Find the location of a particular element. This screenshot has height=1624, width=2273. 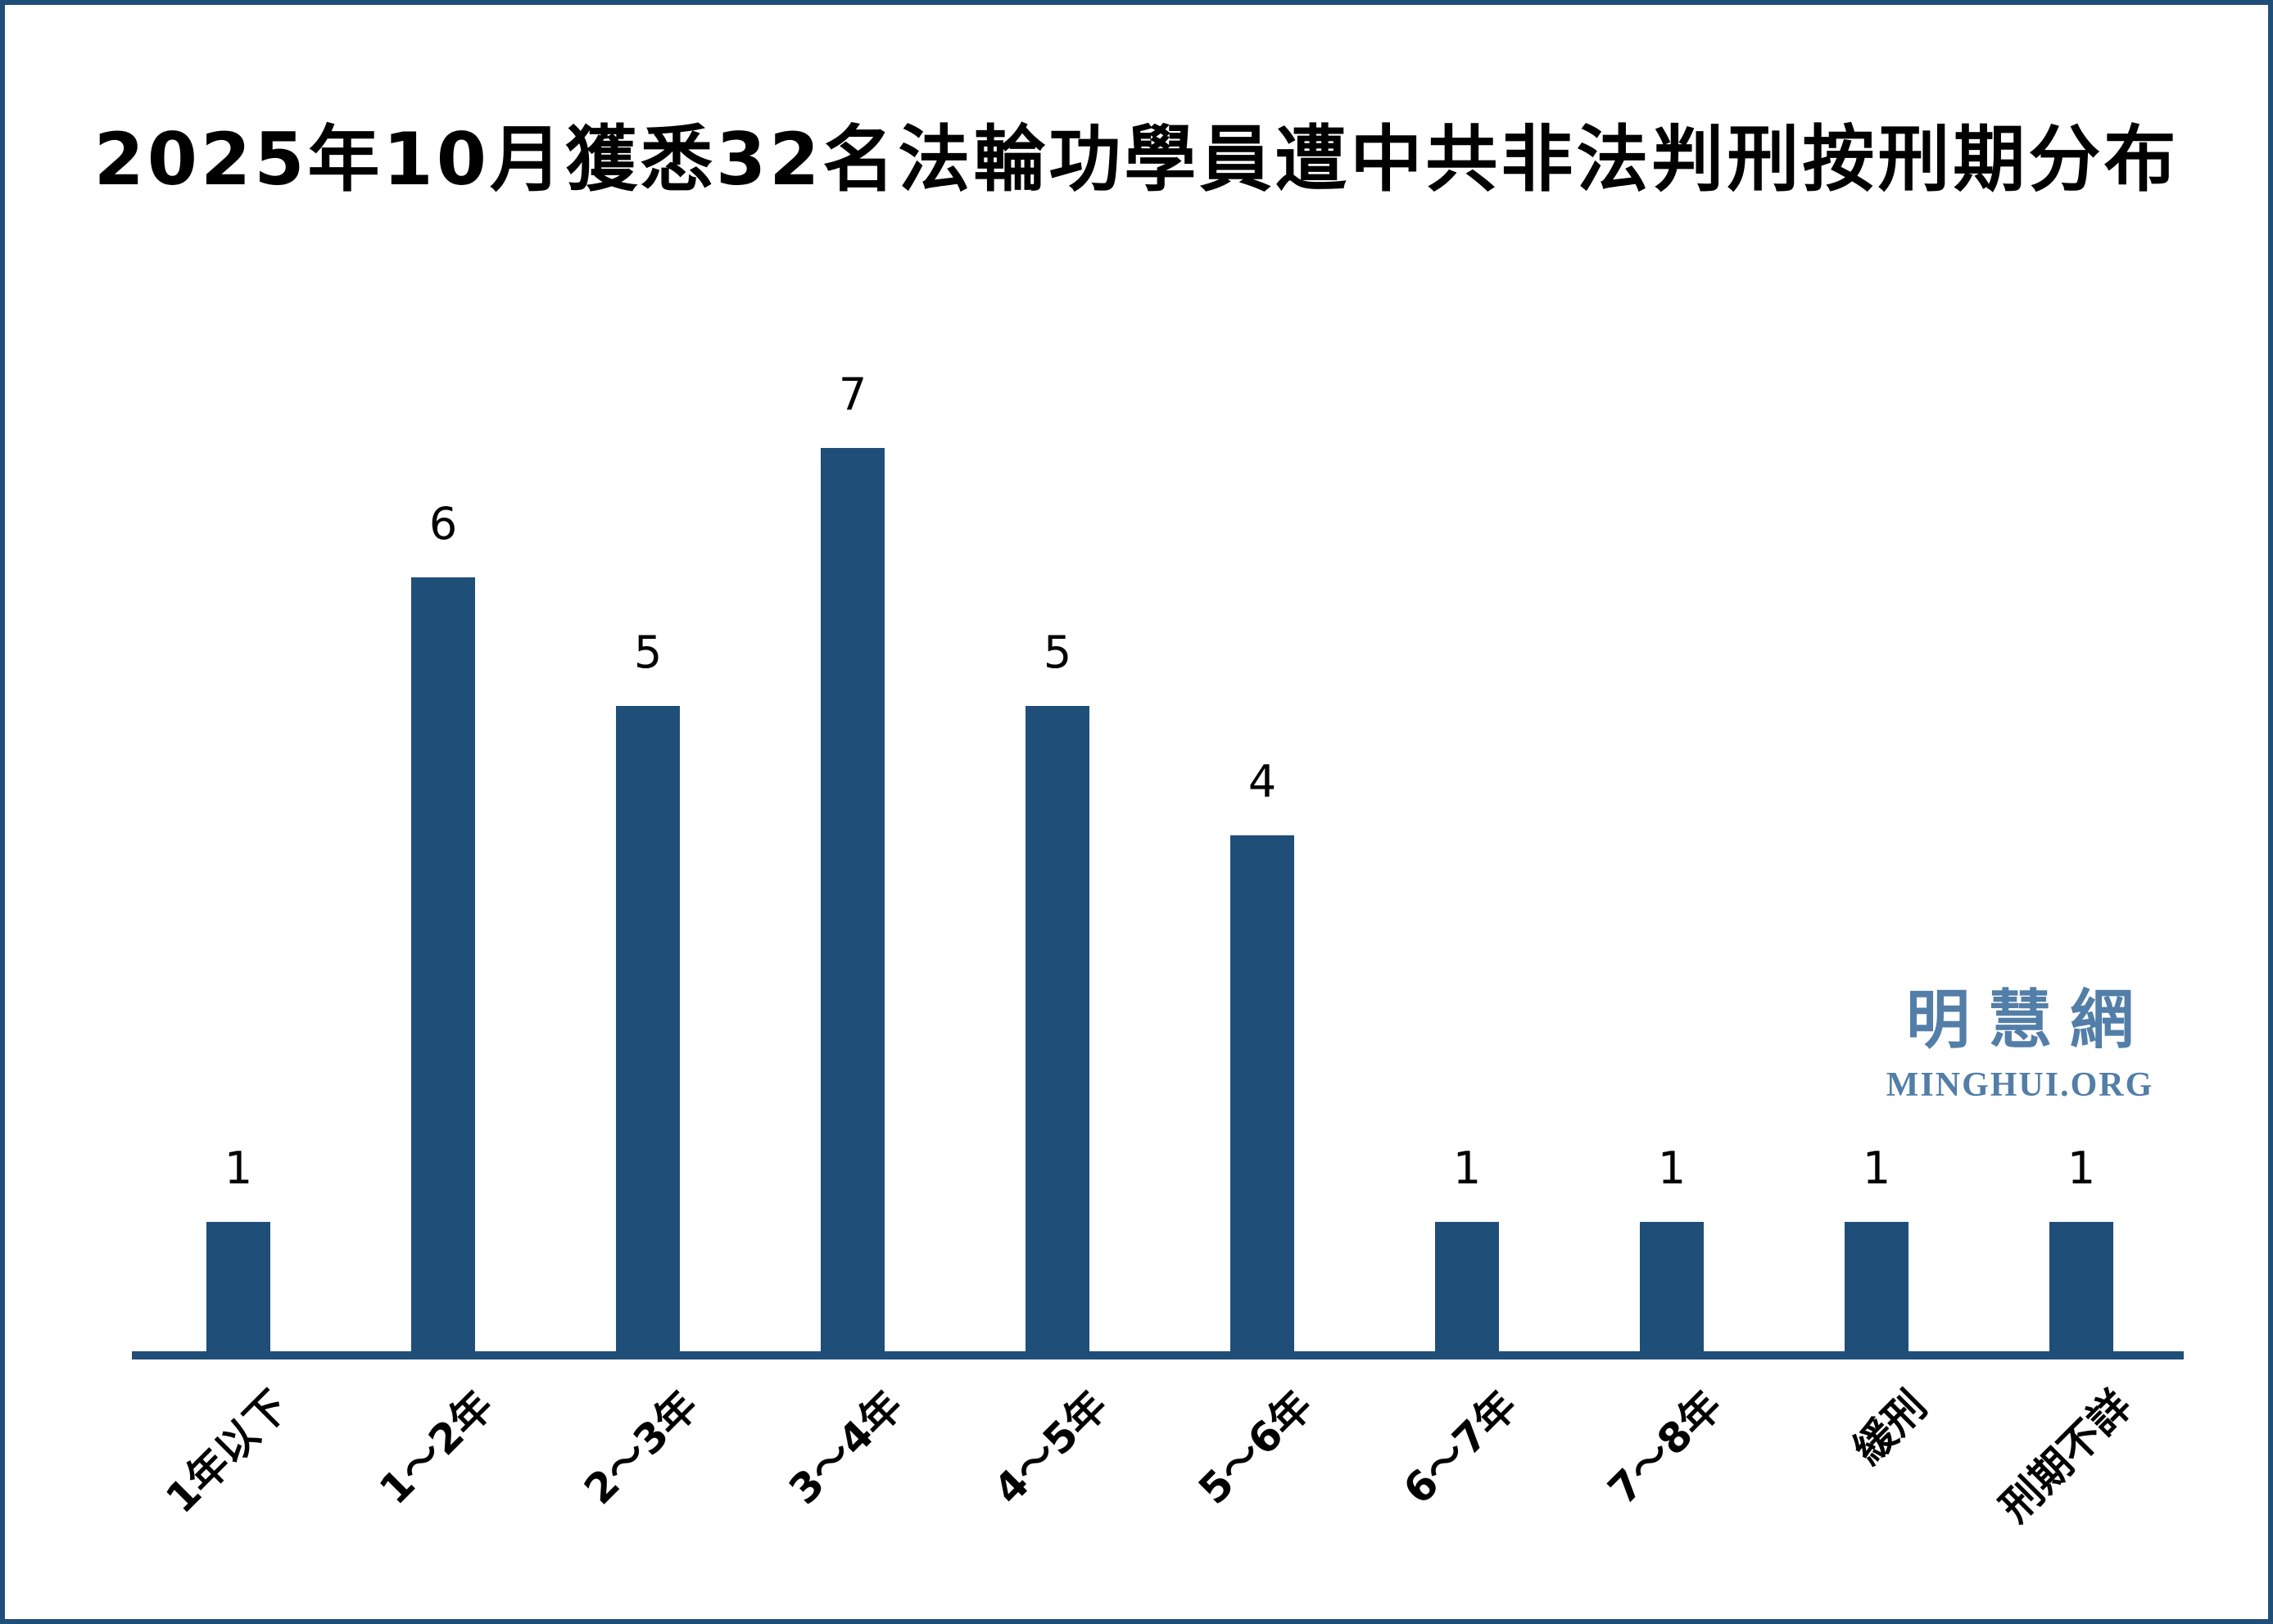

minghui-watermark: 明慧網 MINGHUI.ORG is located at coordinates (2020, 1044).